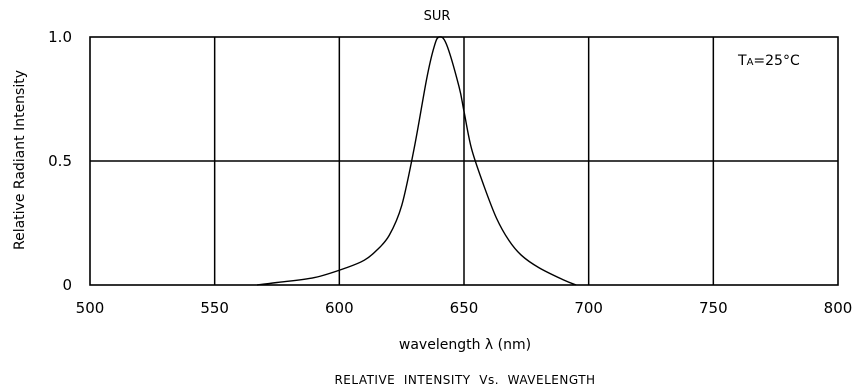 The image size is (856, 392). I want to click on x-tick-label: 650, so click(464, 308).